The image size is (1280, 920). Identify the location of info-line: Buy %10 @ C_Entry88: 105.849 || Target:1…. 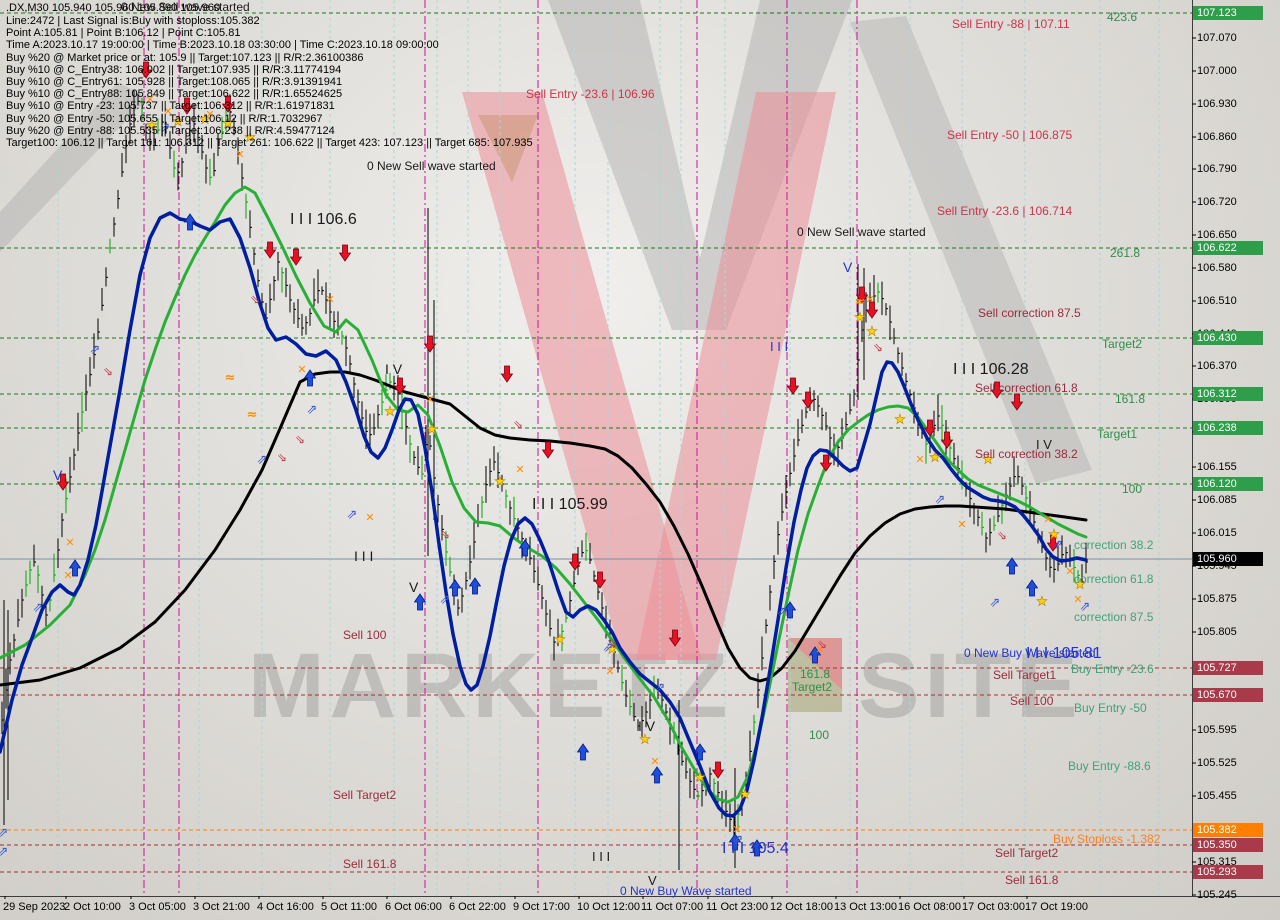
(174, 94).